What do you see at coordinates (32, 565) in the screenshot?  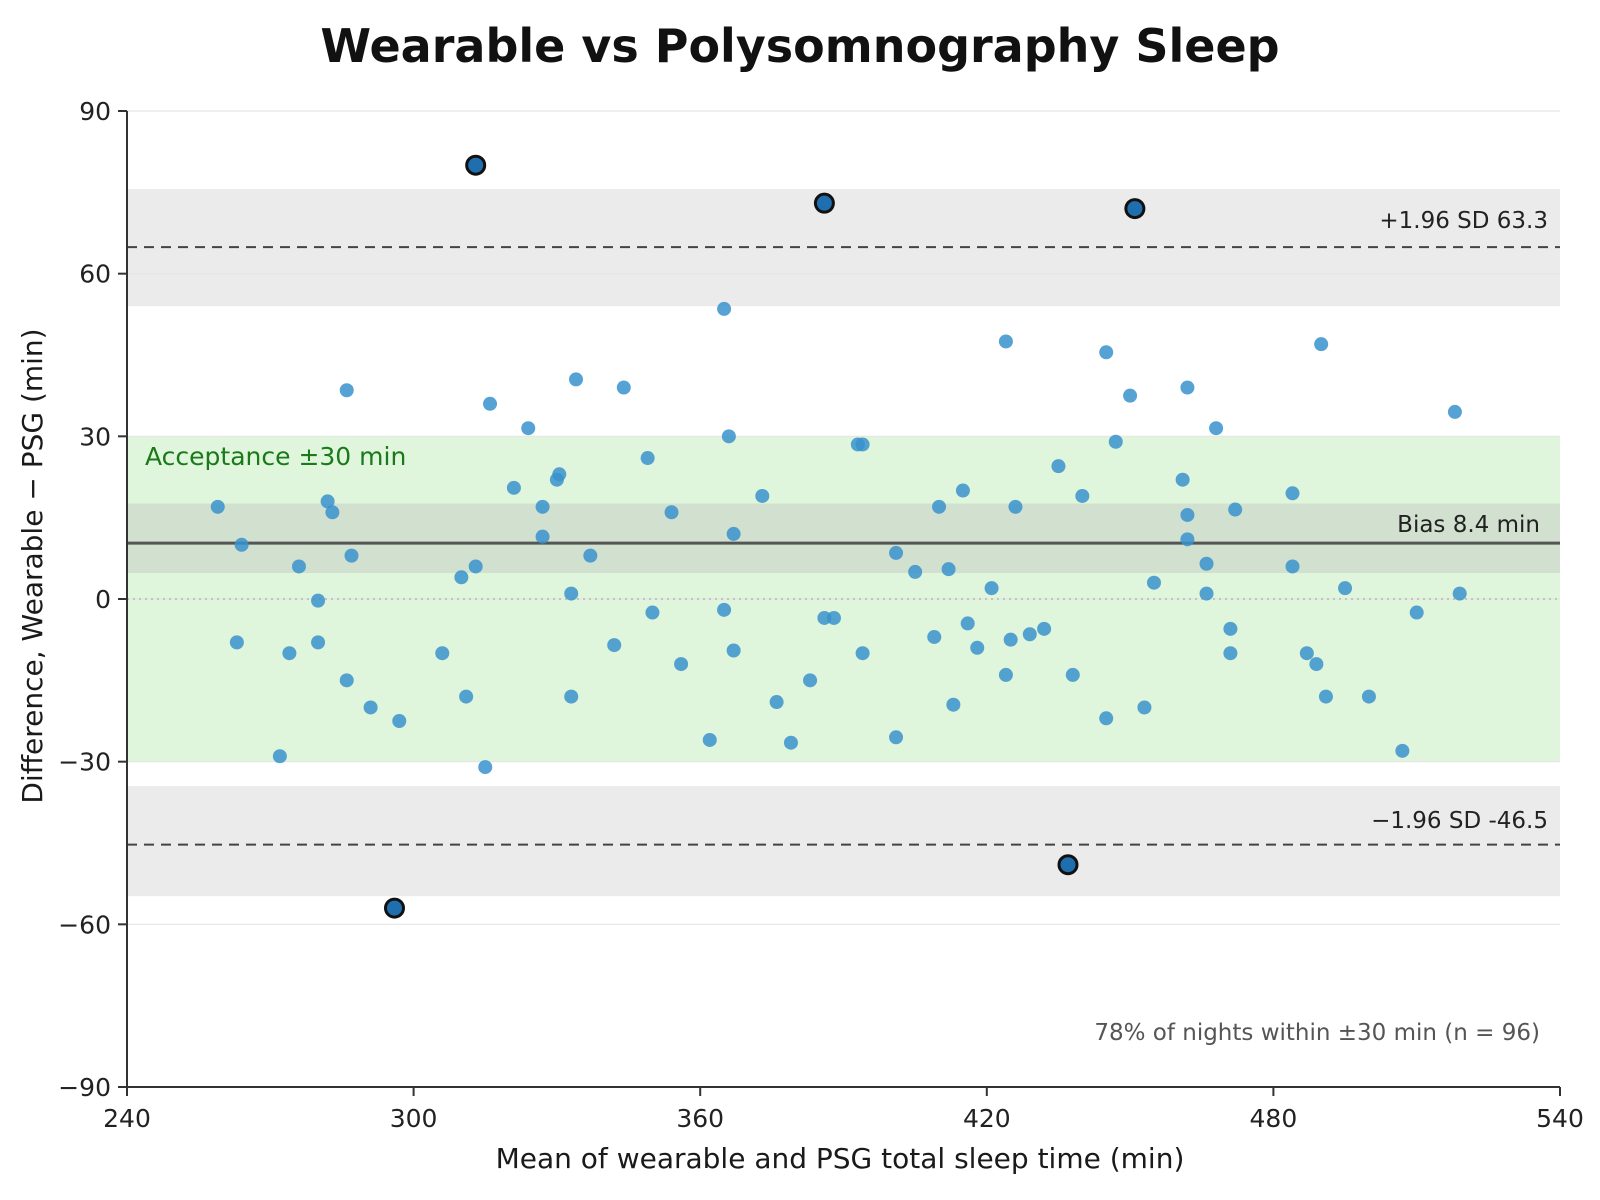 I see `y-axis-label: Difference, Wearable − PSG (min)` at bounding box center [32, 565].